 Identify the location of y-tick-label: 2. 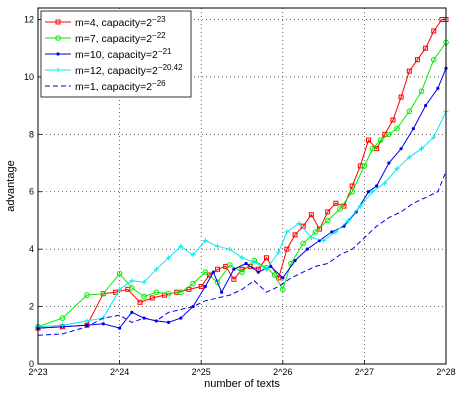
(31, 307).